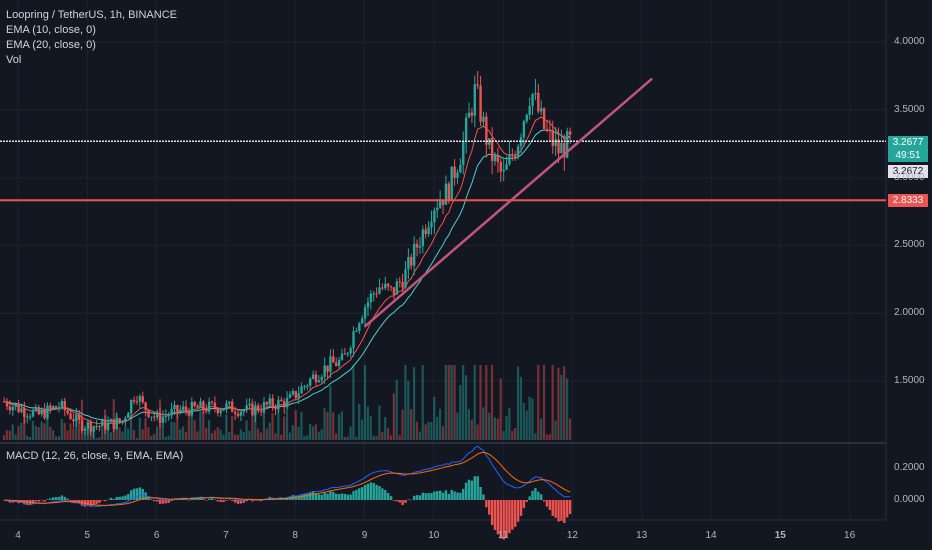 Image resolution: width=932 pixels, height=550 pixels. What do you see at coordinates (14, 60) in the screenshot?
I see `vol-label: Vol` at bounding box center [14, 60].